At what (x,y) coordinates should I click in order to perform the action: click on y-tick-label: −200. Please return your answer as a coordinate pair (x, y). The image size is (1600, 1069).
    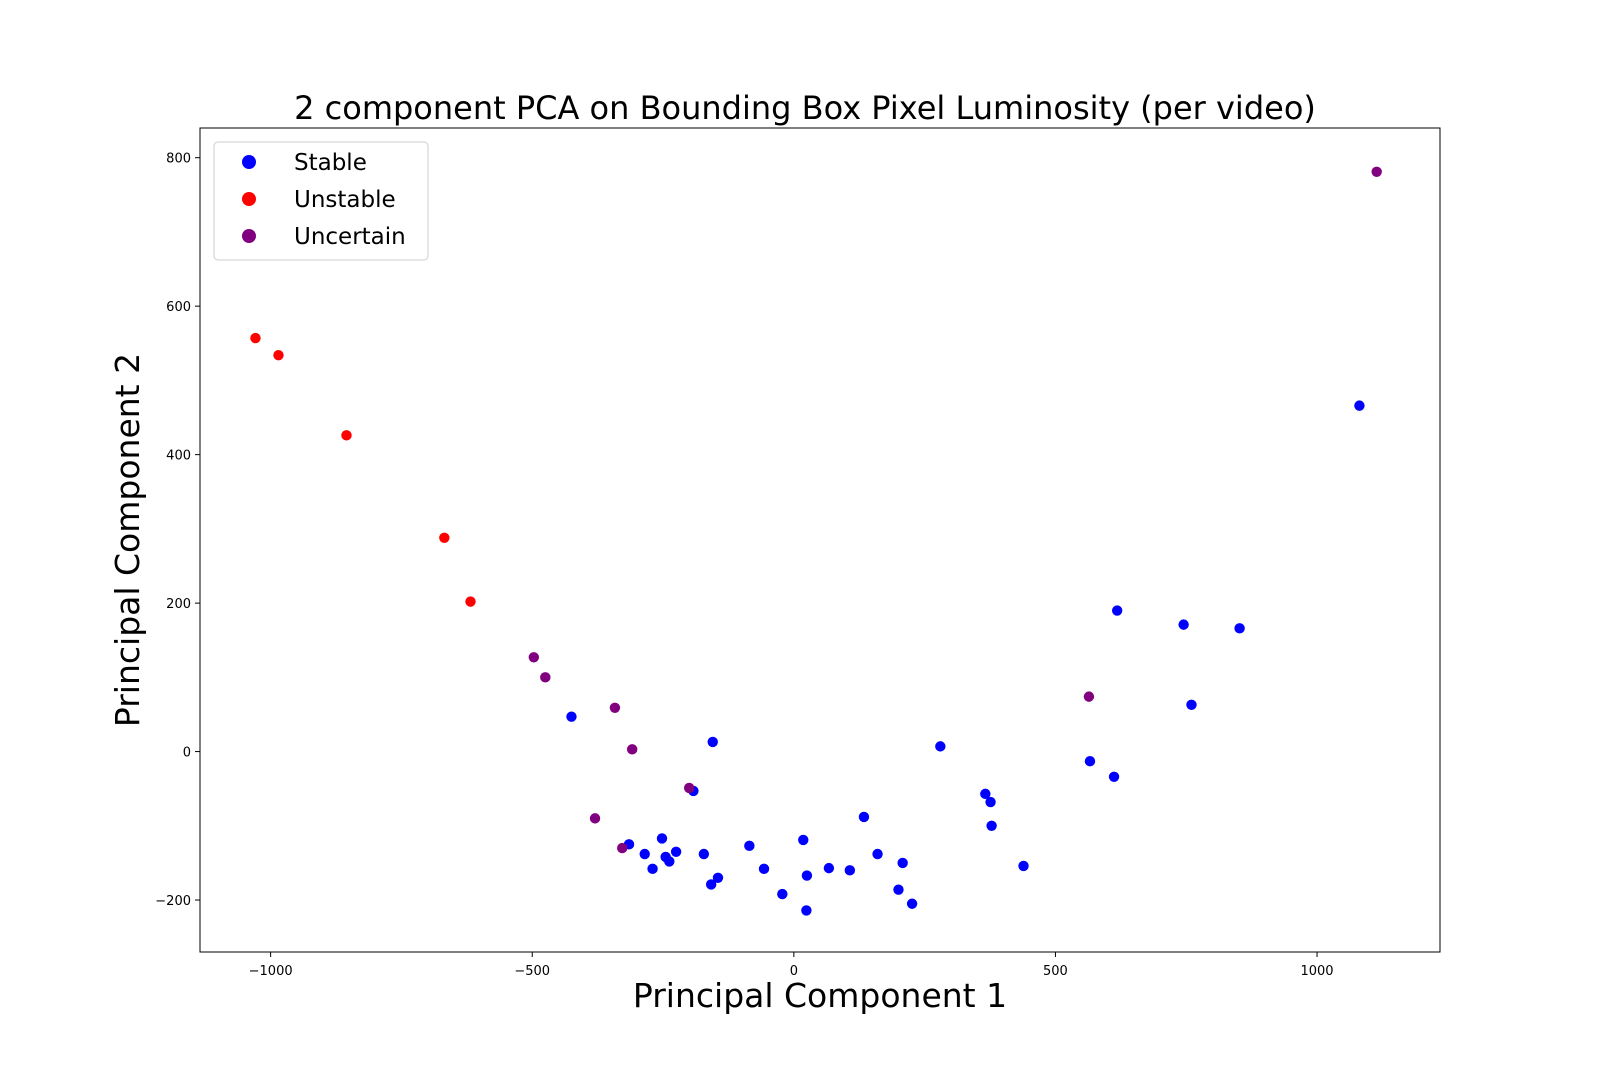
    Looking at the image, I should click on (173, 901).